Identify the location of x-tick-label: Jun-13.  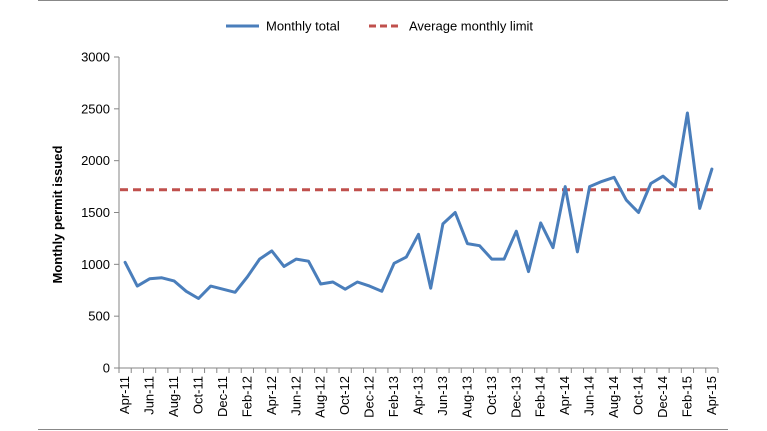
(442, 396).